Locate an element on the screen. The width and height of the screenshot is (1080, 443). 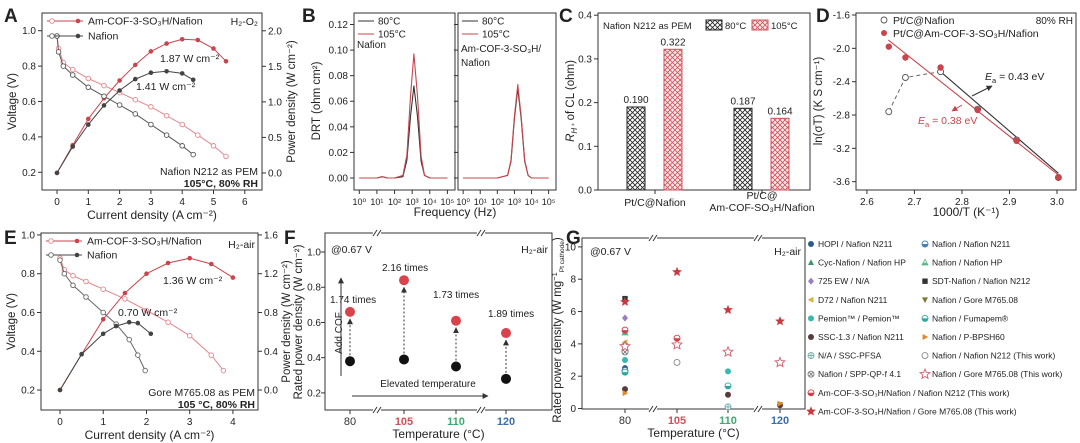
y-label-symbol: R is located at coordinates (571, 138).